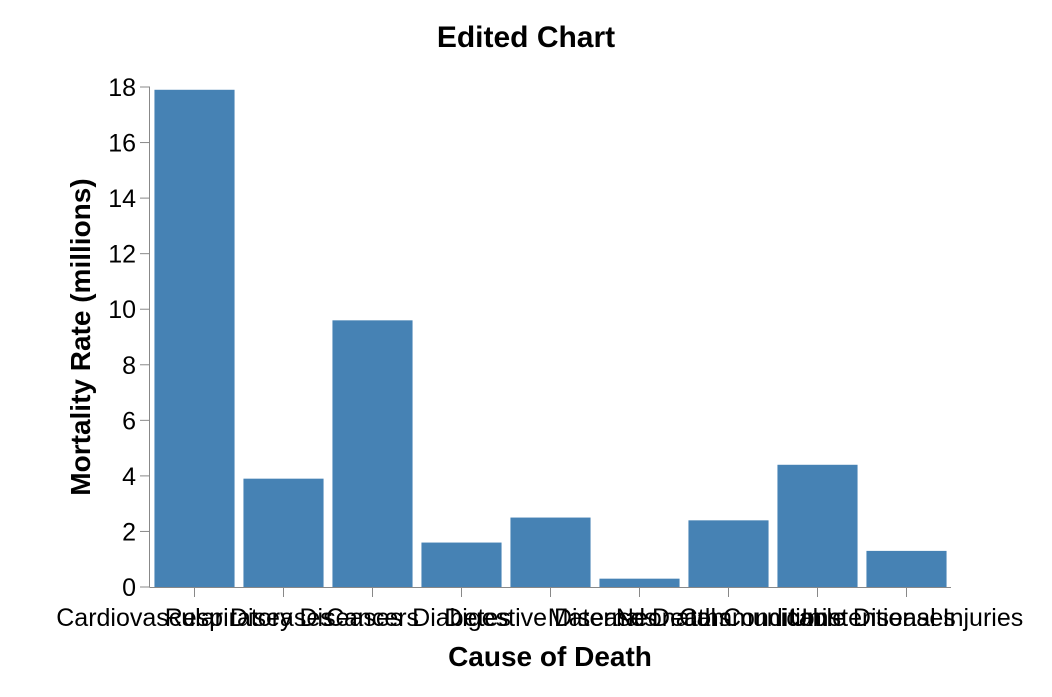 Image resolution: width=1052 pixels, height=697 pixels. I want to click on y-axis: 0 2 4 6 8 10 12 14 16 18, so click(129, 338).